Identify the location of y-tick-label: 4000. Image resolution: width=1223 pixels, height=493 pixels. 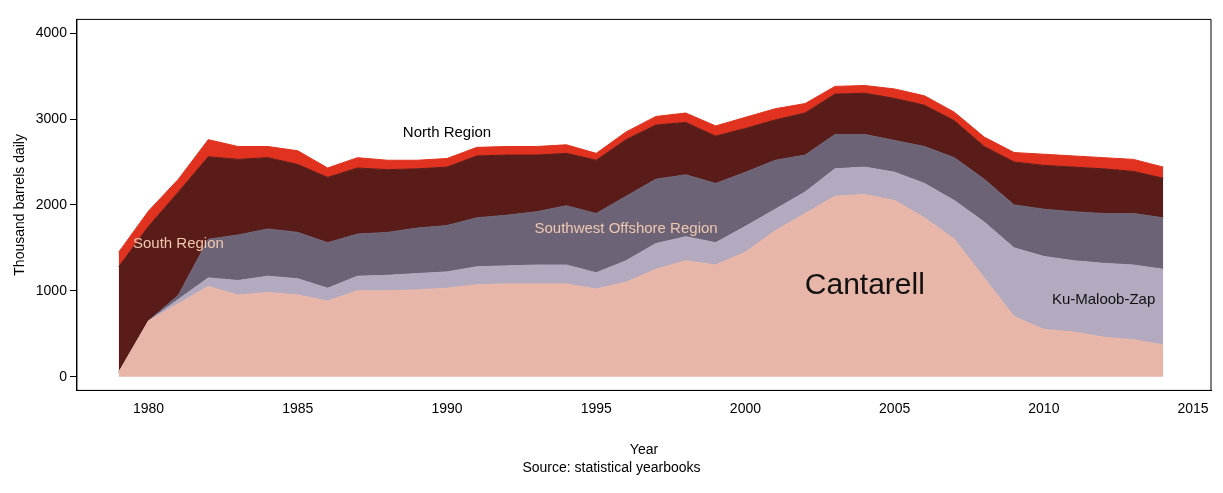
(51, 32).